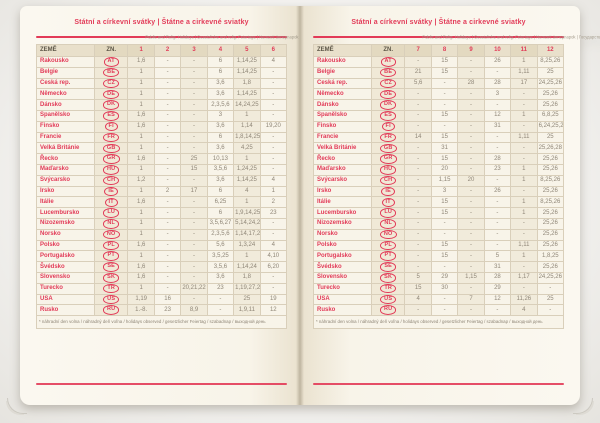 The height and width of the screenshot is (423, 600). I want to click on country-row: Slovensko SK 1,6- -3,6 1,8-, so click(162, 277).